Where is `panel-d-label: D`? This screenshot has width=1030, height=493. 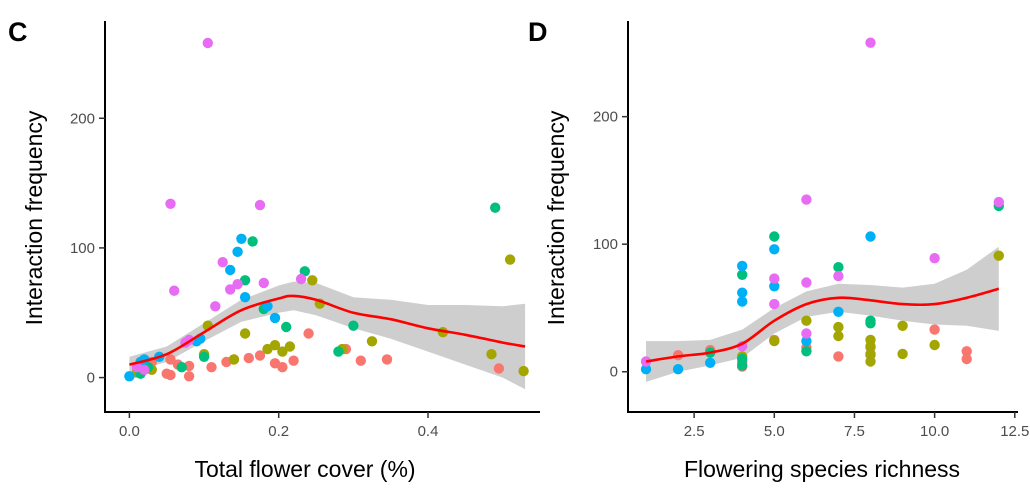 panel-d-label: D is located at coordinates (538, 32).